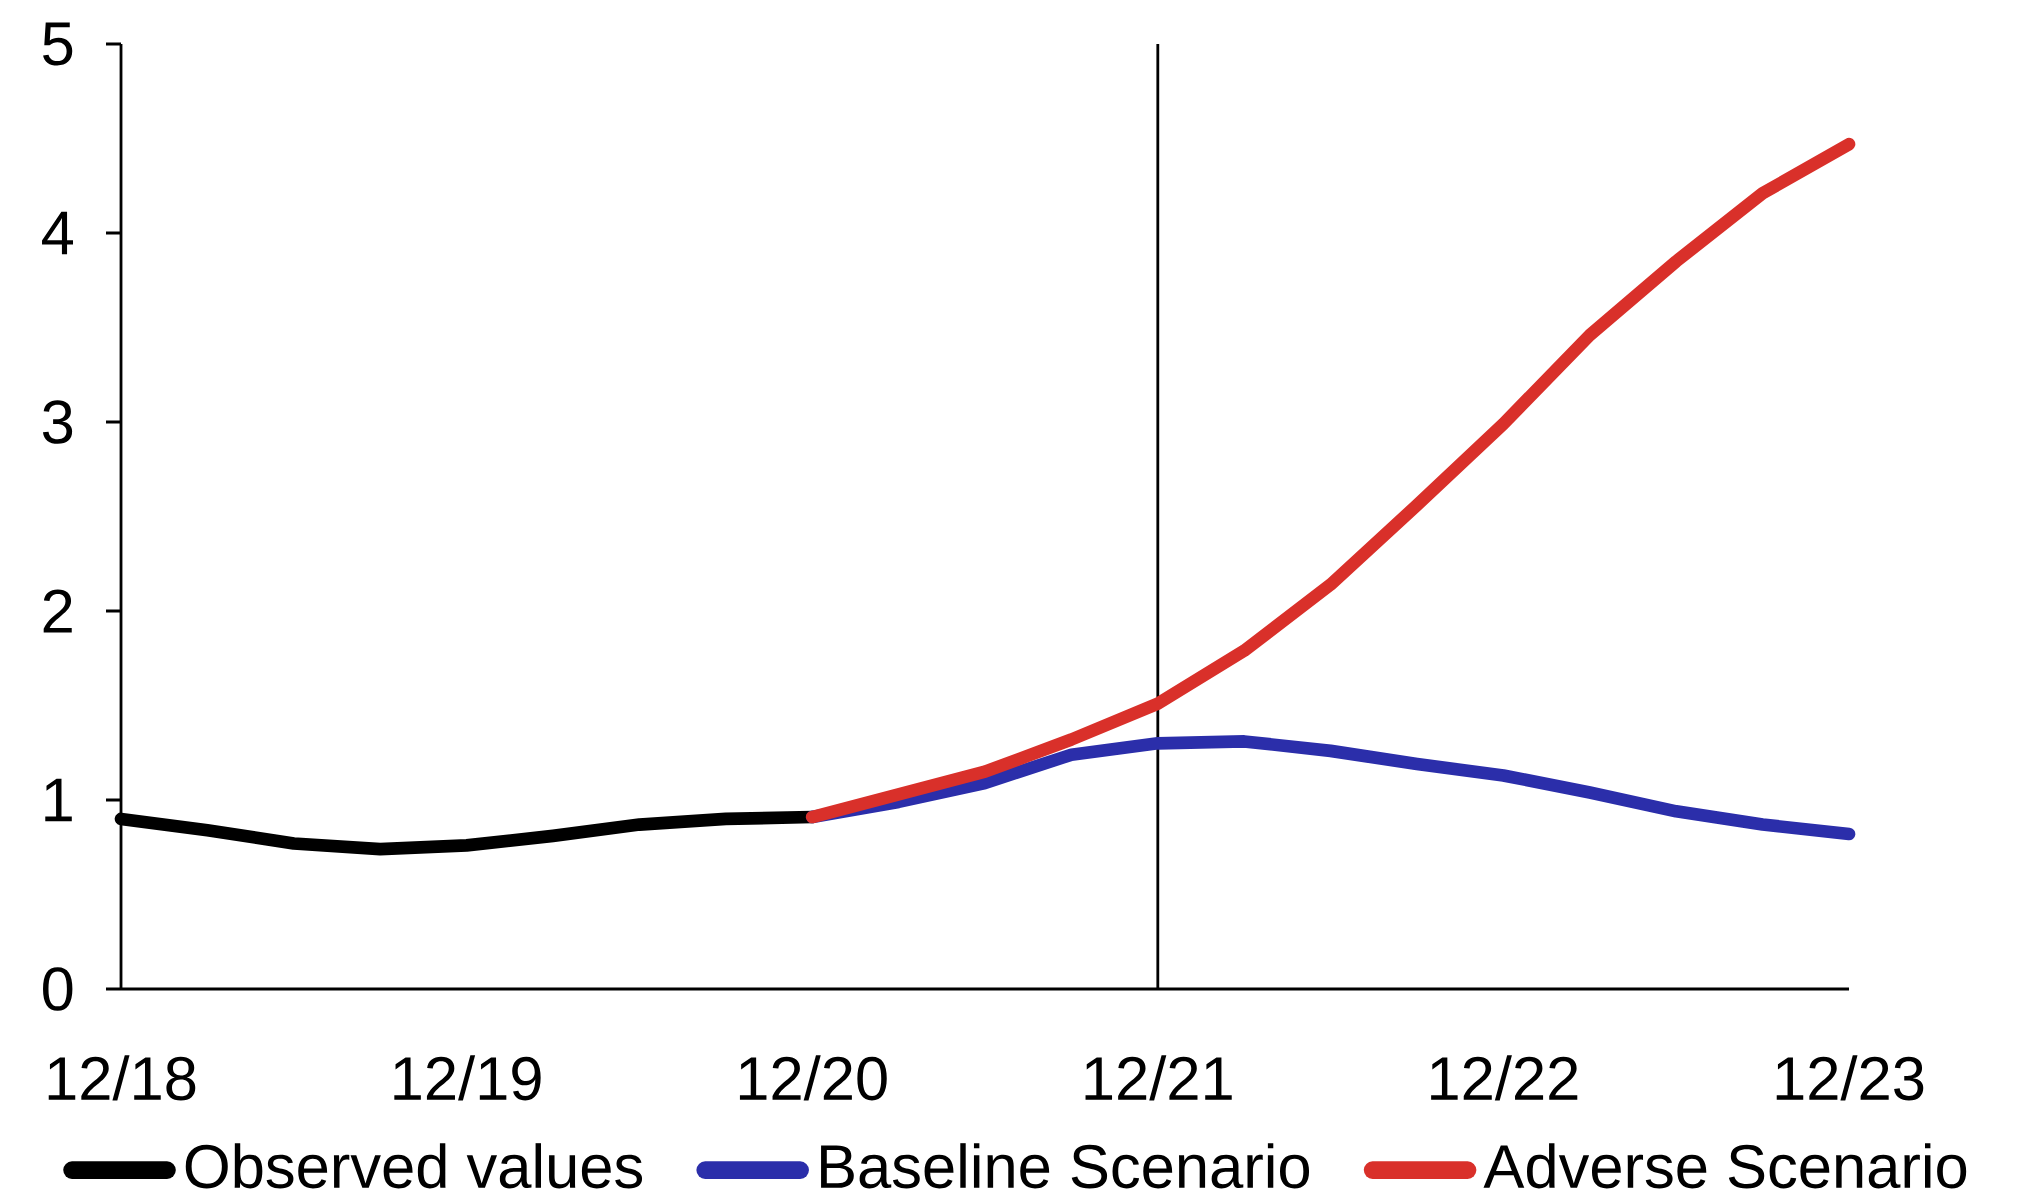  What do you see at coordinates (1065, 1166) in the screenshot?
I see `legend-label: Baseline Scenario` at bounding box center [1065, 1166].